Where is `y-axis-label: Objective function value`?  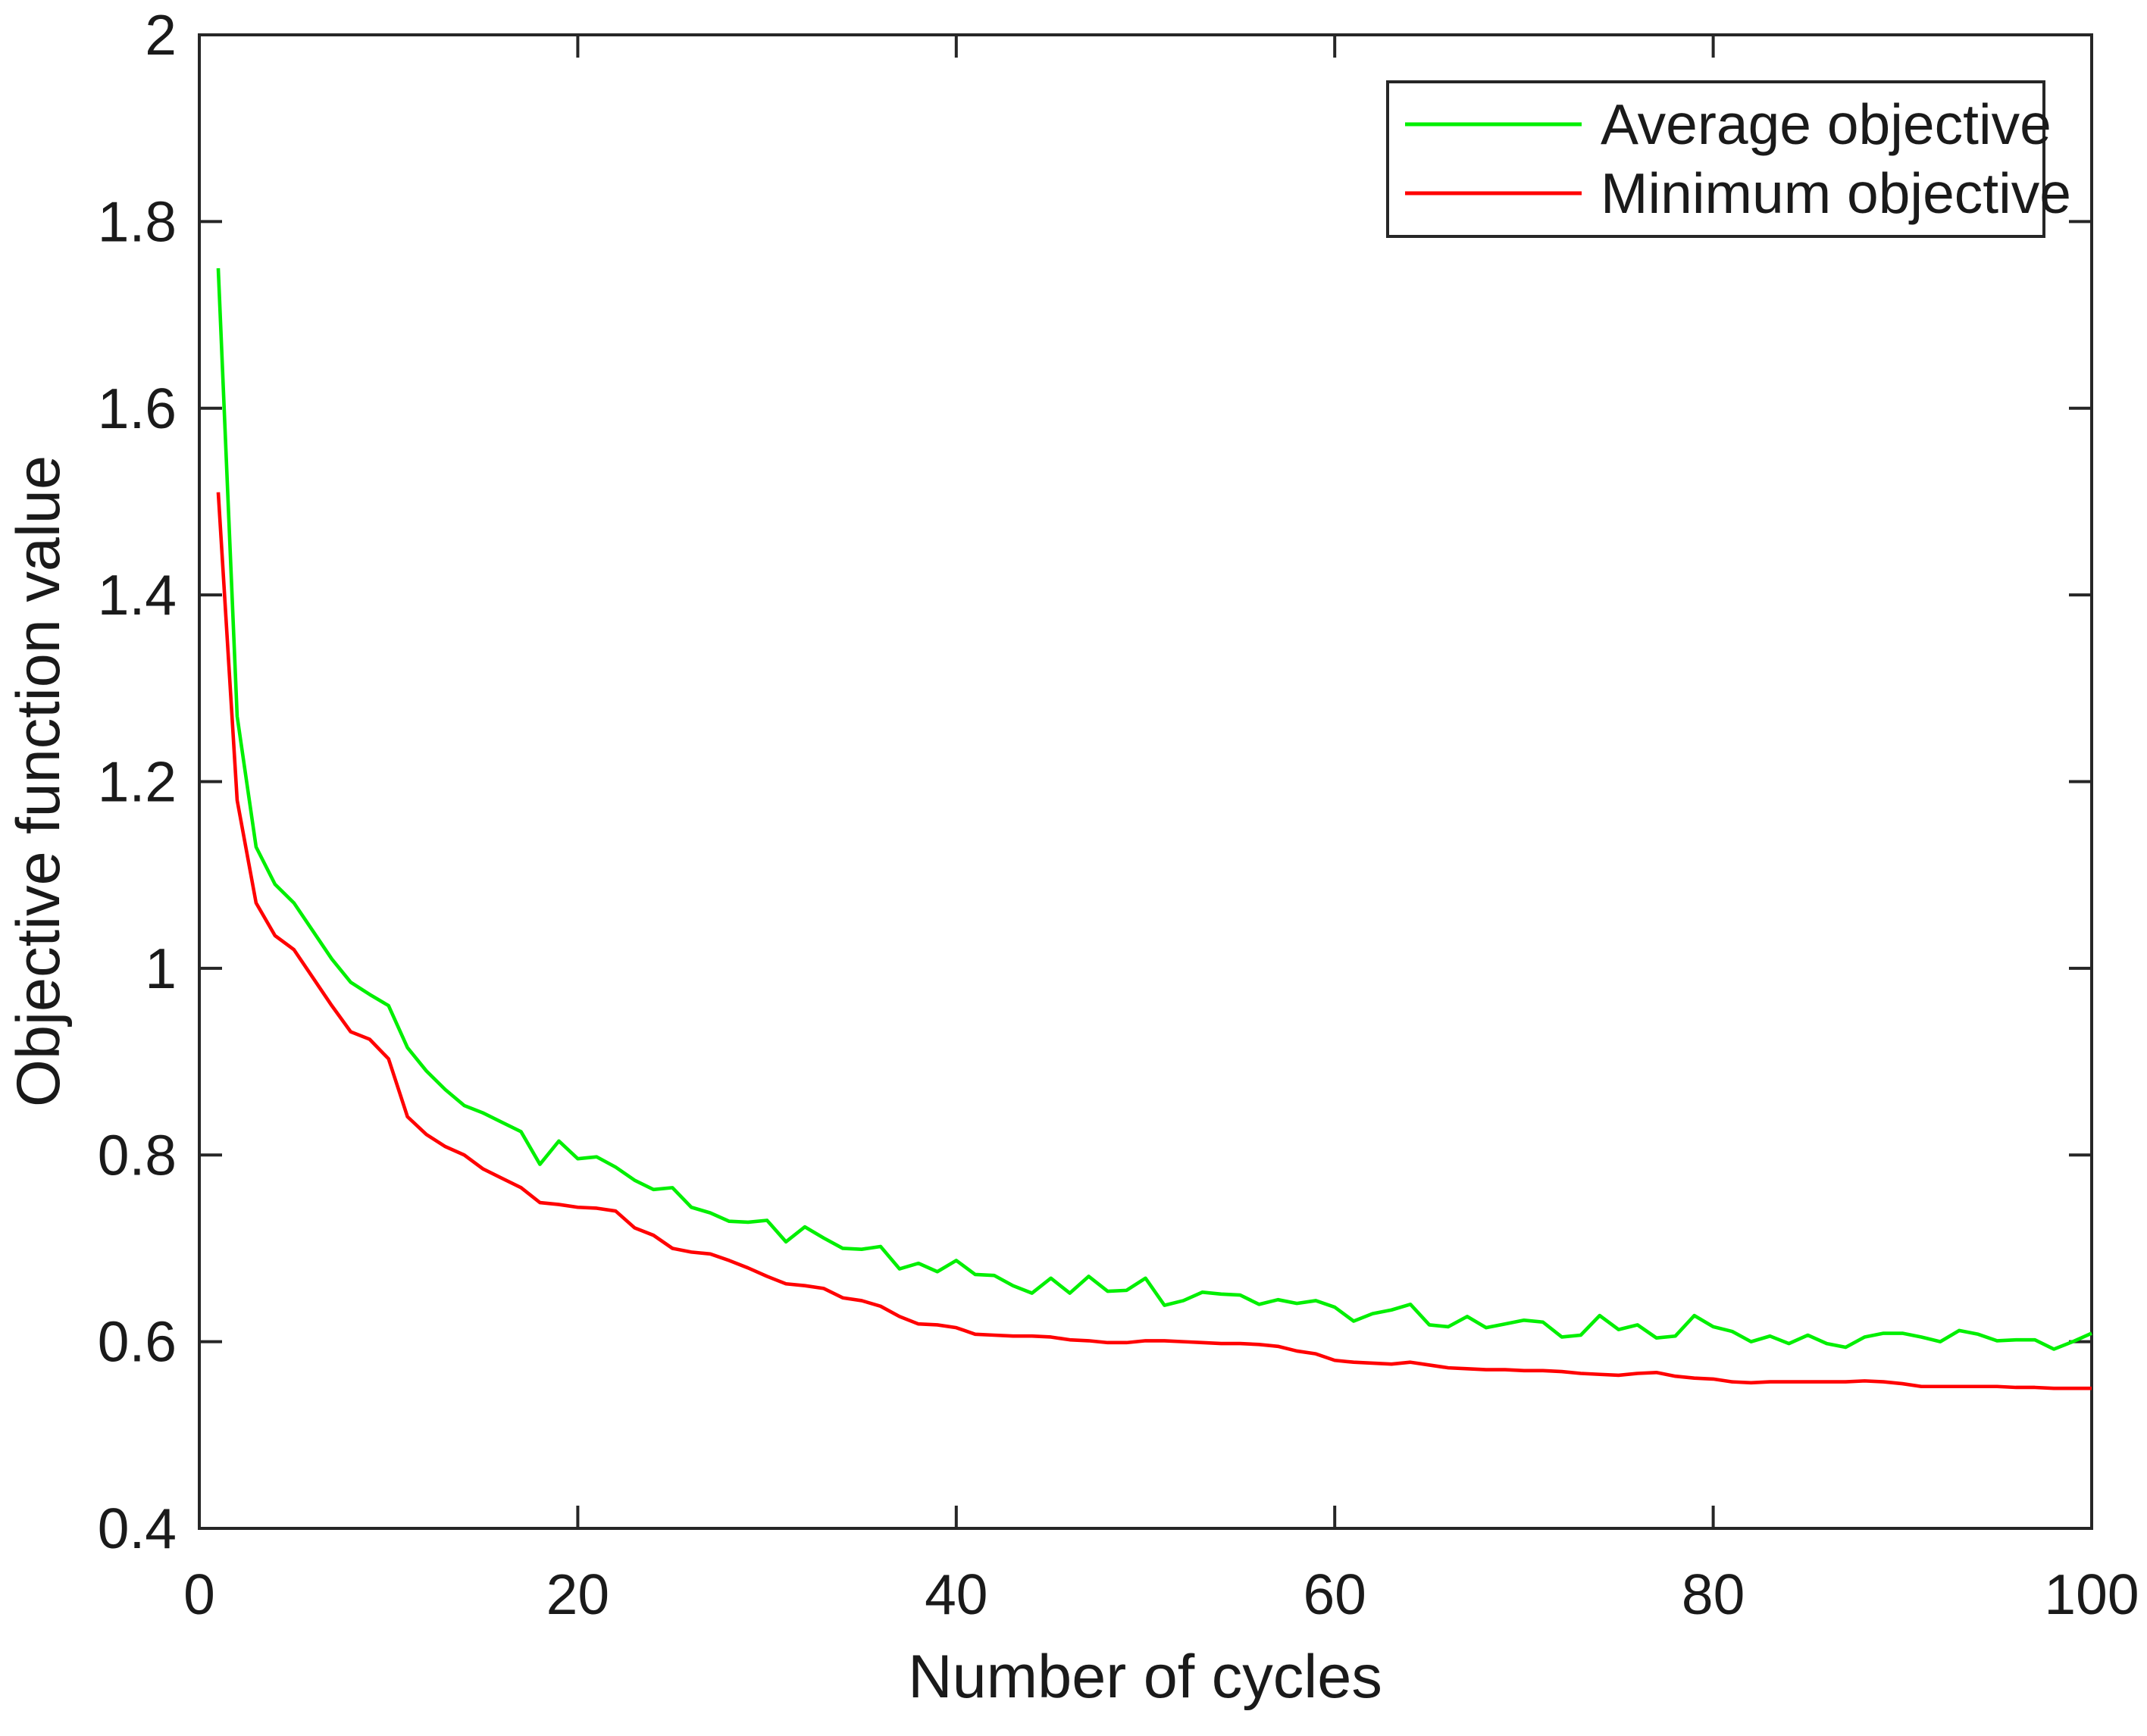
y-axis-label: Objective function value is located at coordinates (39, 781).